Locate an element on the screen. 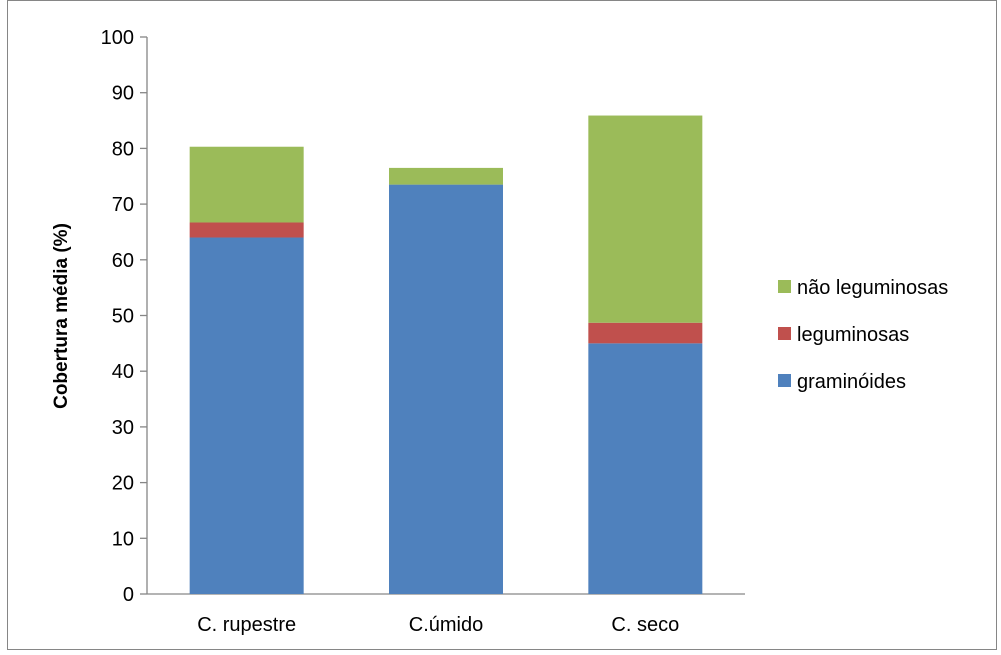  y-tick-label: 60 is located at coordinates (123, 261).